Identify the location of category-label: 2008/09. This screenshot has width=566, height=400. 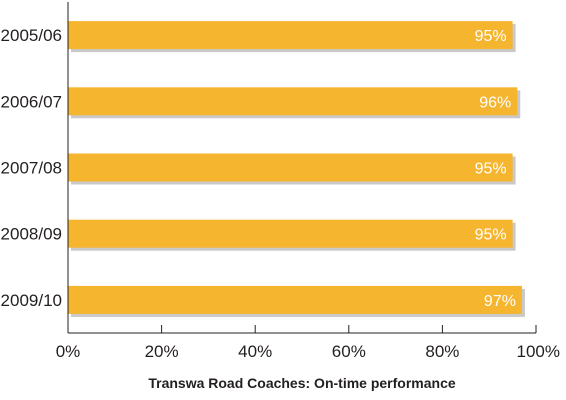
(31, 234).